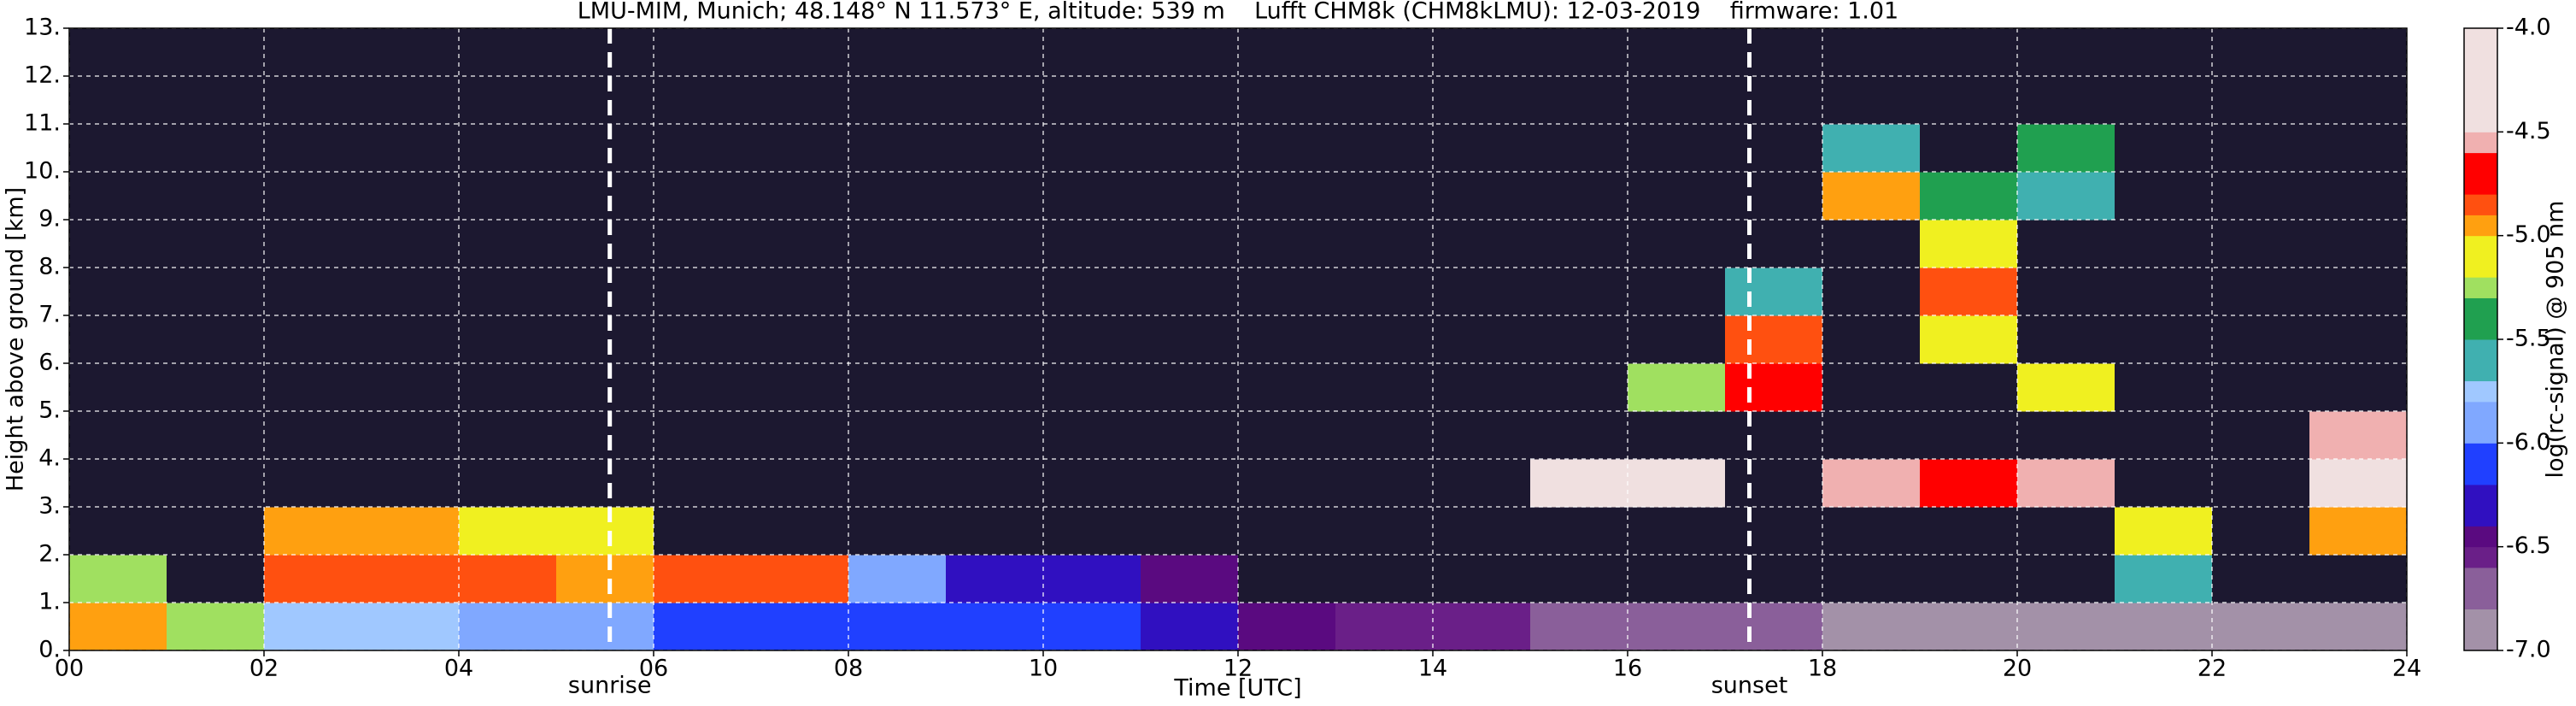 The width and height of the screenshot is (2576, 706). Describe the element at coordinates (2528, 234) in the screenshot. I see `colorbar-tick-label: -5.0` at that location.